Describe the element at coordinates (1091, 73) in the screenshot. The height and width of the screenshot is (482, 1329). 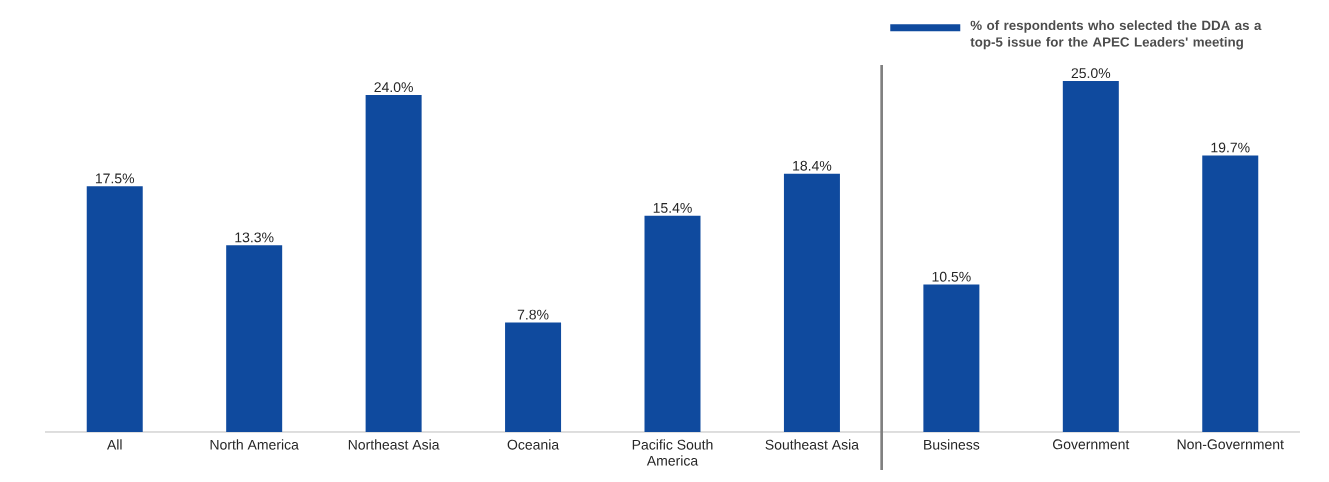
I see `data-label: 25.0%` at that location.